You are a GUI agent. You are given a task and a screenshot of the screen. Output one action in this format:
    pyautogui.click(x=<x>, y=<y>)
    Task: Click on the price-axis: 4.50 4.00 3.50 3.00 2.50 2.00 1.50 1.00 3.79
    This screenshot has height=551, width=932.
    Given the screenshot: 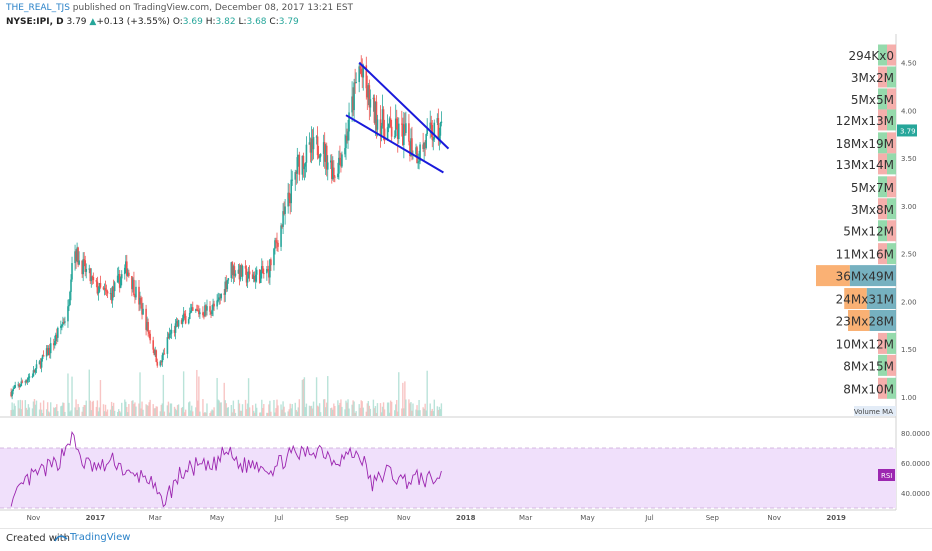 What is the action you would take?
    pyautogui.click(x=907, y=231)
    